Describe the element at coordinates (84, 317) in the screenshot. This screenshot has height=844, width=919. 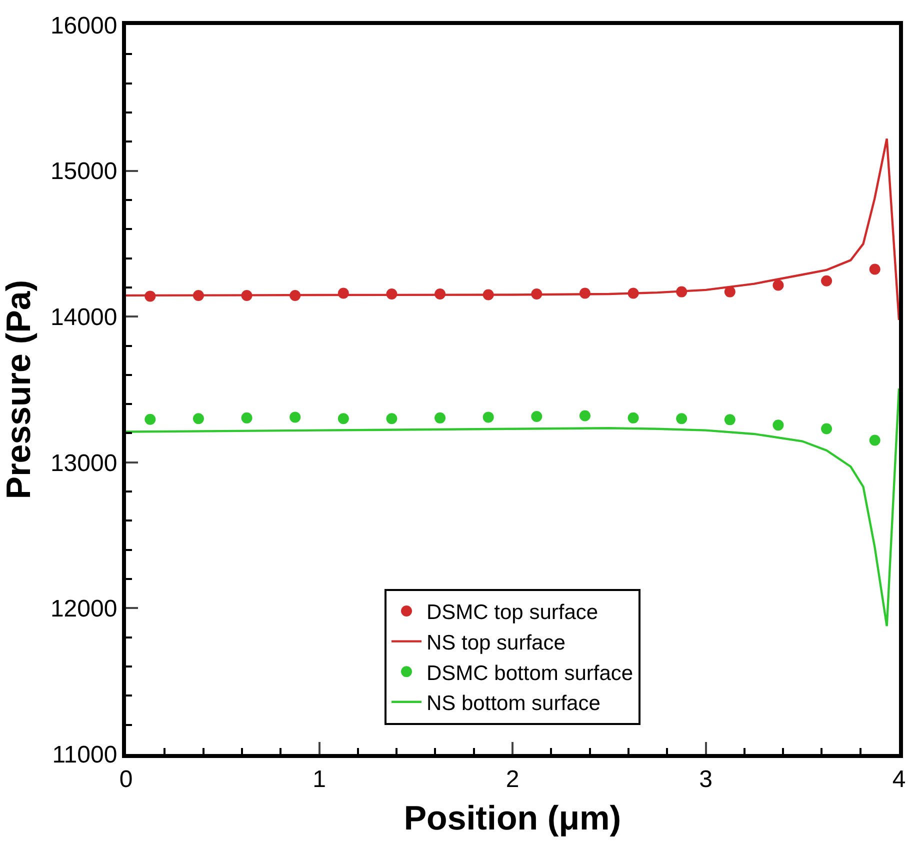
I see `y-tick-label: 14000` at that location.